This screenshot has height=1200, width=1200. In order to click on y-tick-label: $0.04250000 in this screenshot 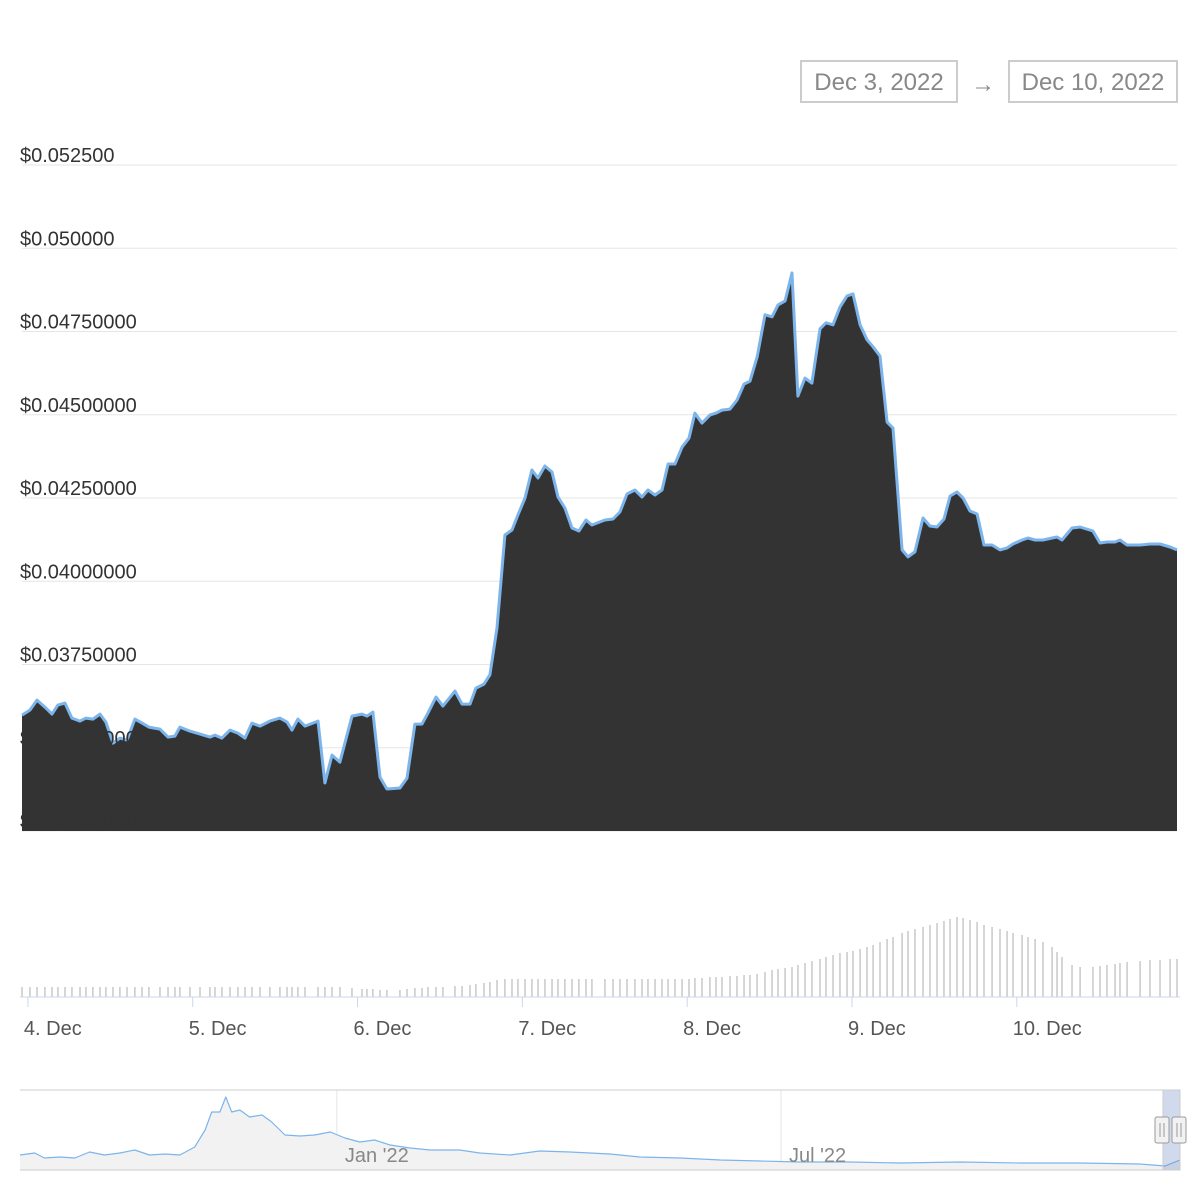, I will do `click(78, 489)`.